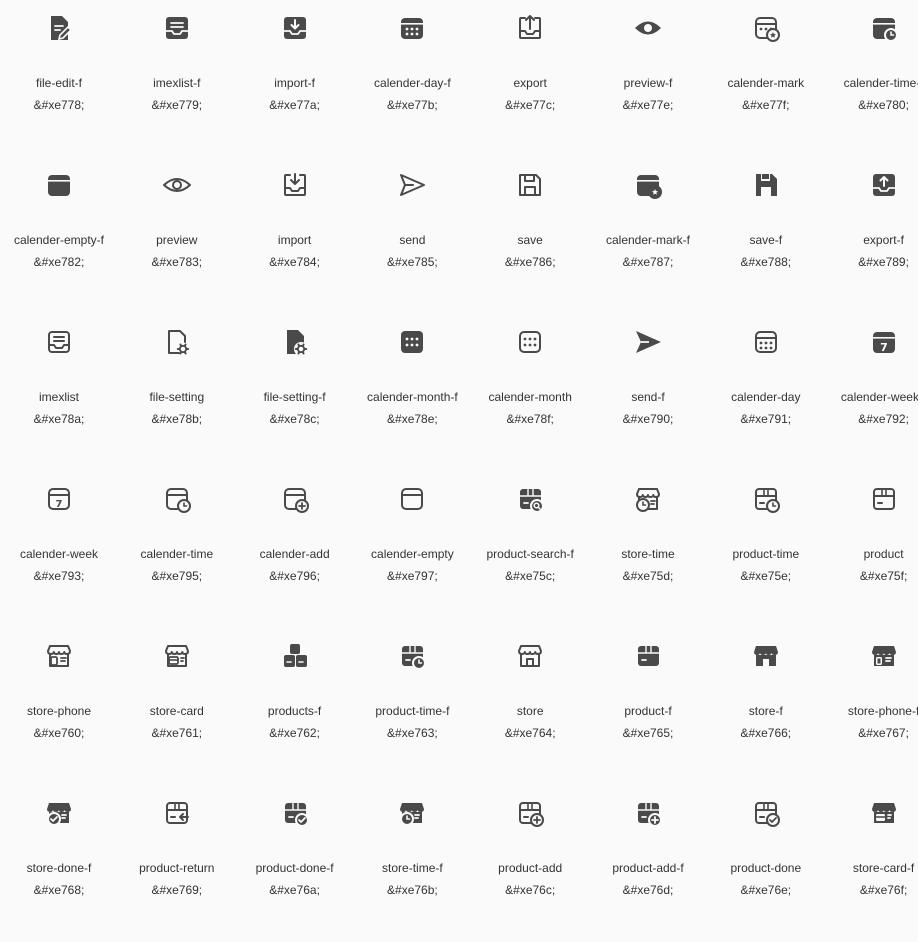 Image resolution: width=918 pixels, height=942 pixels. I want to click on icon-cell: imexlist &#xe78a;, so click(59, 392).